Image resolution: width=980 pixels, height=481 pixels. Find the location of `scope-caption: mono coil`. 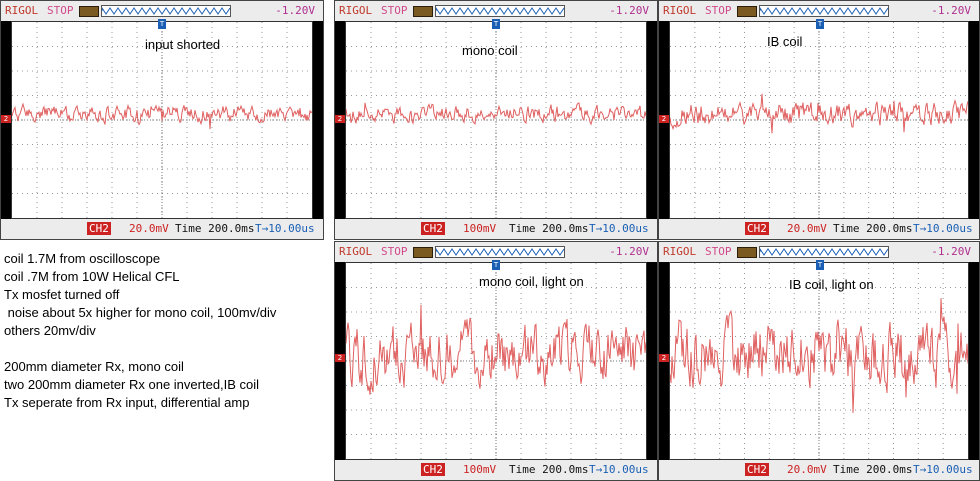

scope-caption: mono coil is located at coordinates (490, 50).